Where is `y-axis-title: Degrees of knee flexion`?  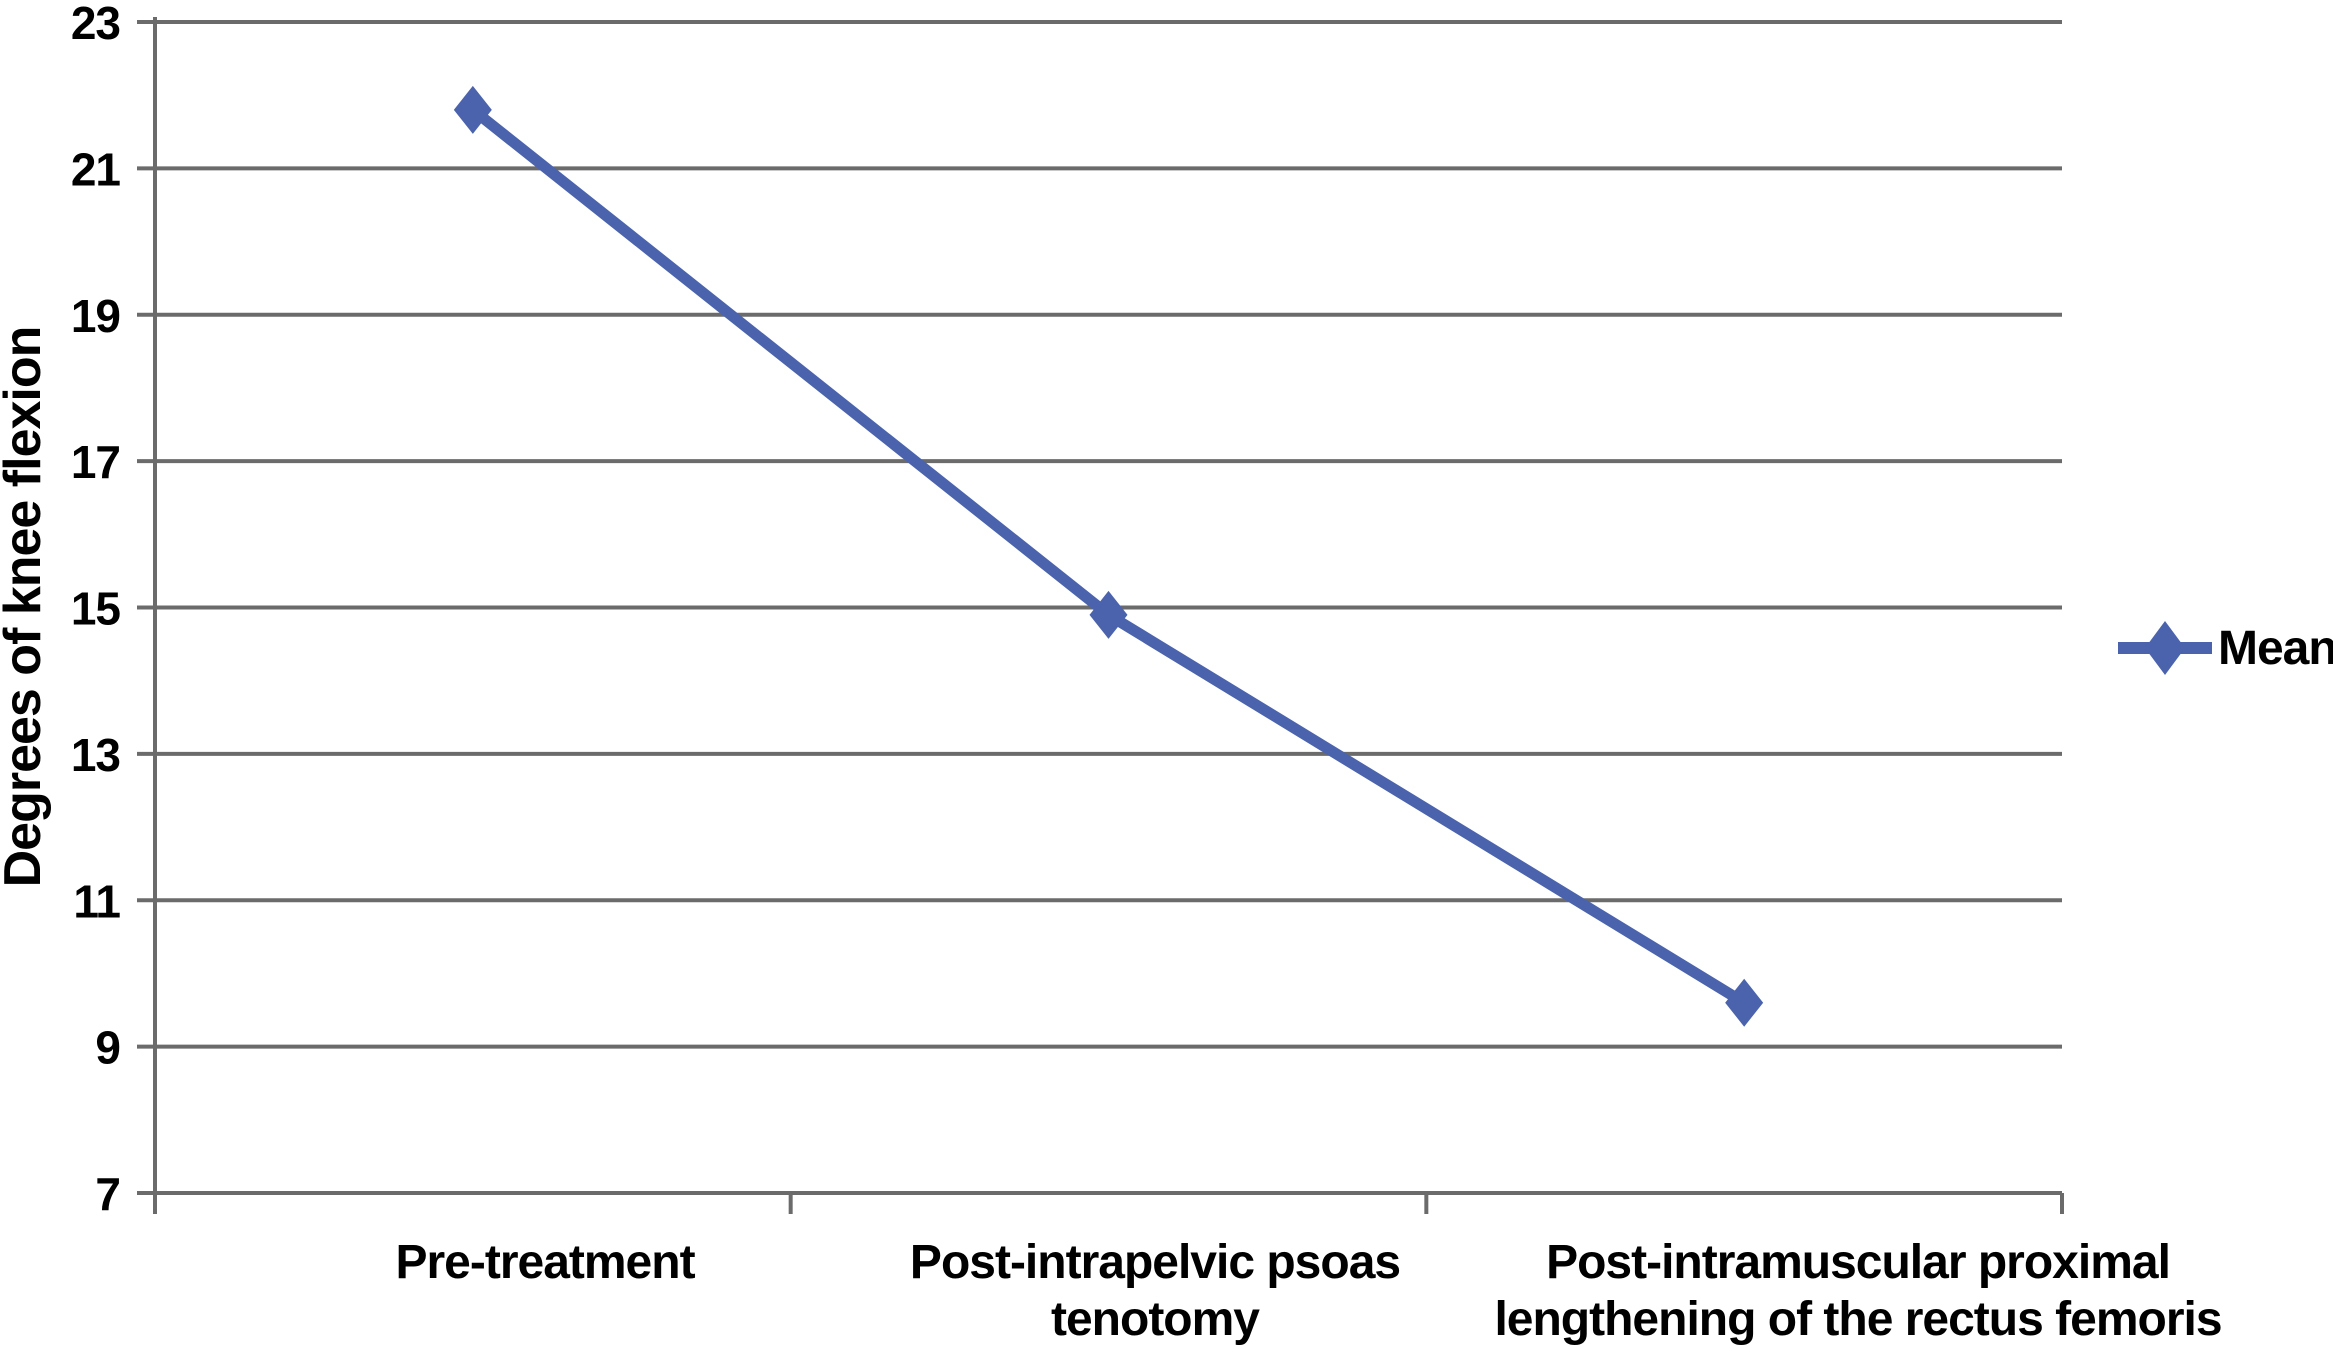
y-axis-title: Degrees of knee flexion is located at coordinates (26, 607).